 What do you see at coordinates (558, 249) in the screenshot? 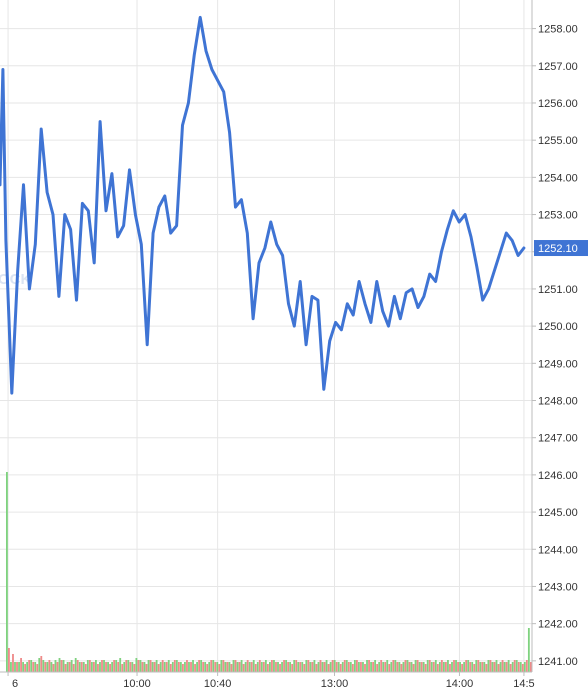
I see `last-price-label: 1252.10` at bounding box center [558, 249].